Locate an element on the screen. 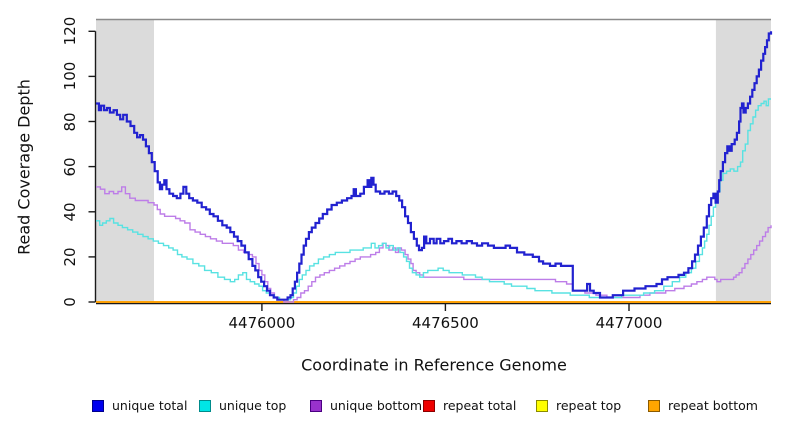  y-tick-label: 100 is located at coordinates (70, 76).